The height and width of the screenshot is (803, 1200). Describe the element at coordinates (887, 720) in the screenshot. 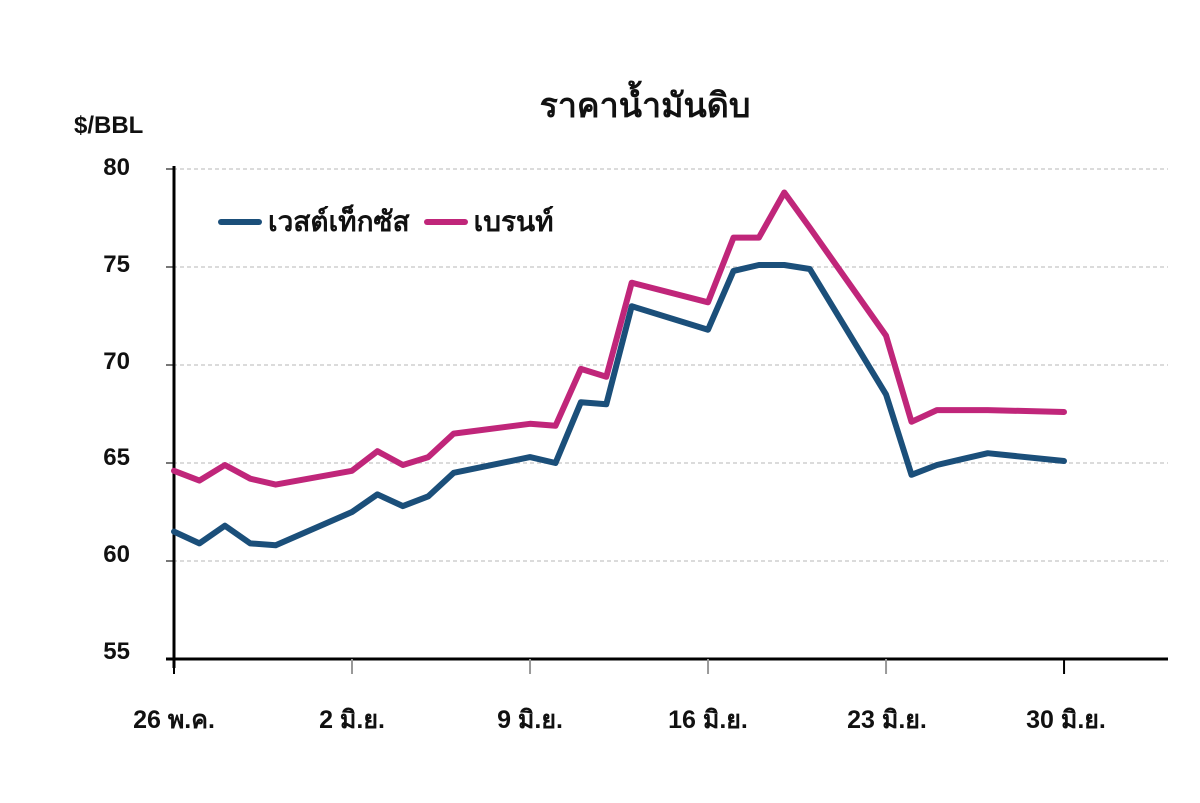

I see `x-tick-label-4: 23 มิ.ย.` at that location.